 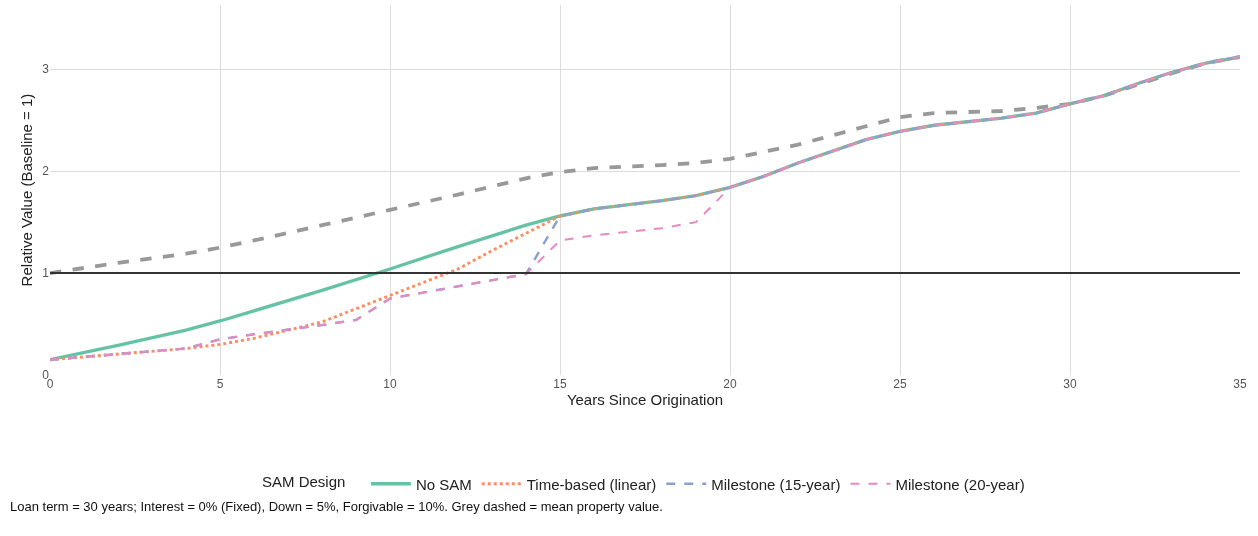 What do you see at coordinates (1240, 384) in the screenshot?
I see `x-tick-label: 35` at bounding box center [1240, 384].